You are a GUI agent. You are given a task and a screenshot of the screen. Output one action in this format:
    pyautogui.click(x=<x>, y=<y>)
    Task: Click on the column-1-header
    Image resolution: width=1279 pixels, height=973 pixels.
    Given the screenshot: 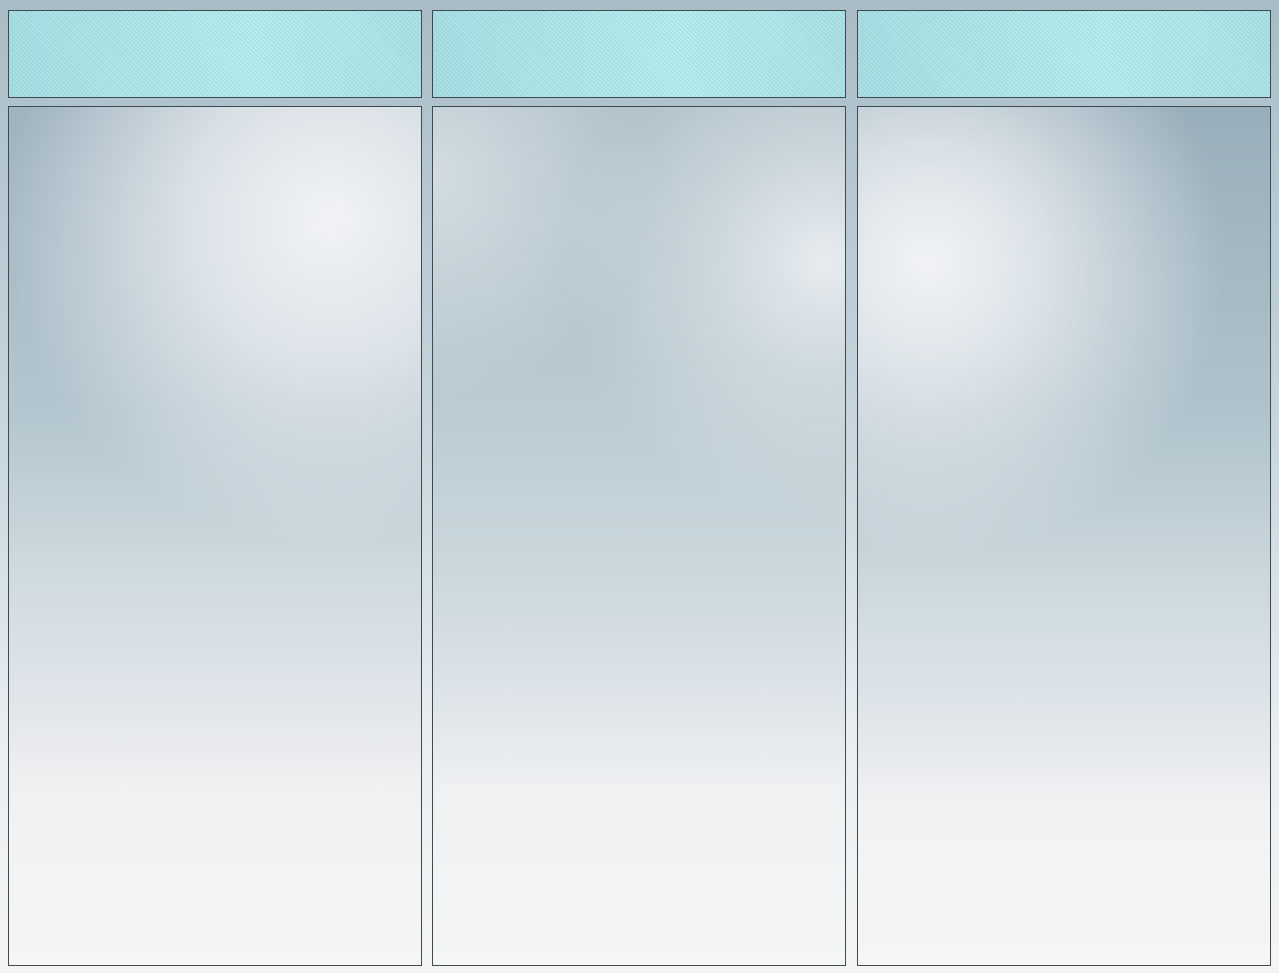 What is the action you would take?
    pyautogui.click(x=215, y=54)
    